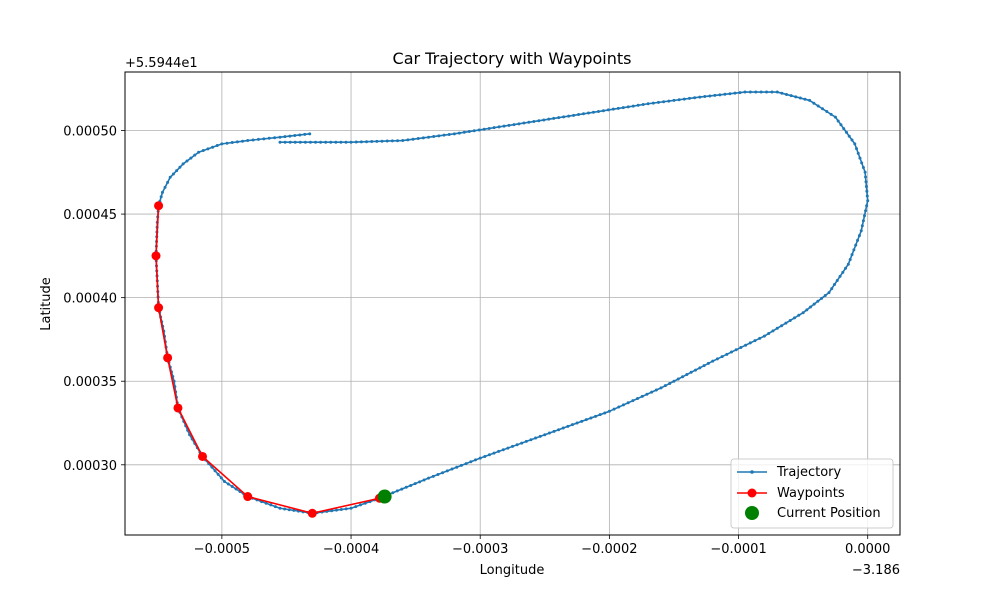 The image size is (1000, 600). Describe the element at coordinates (752, 472) in the screenshot. I see `legend-swatch-trajectory-marker` at that location.